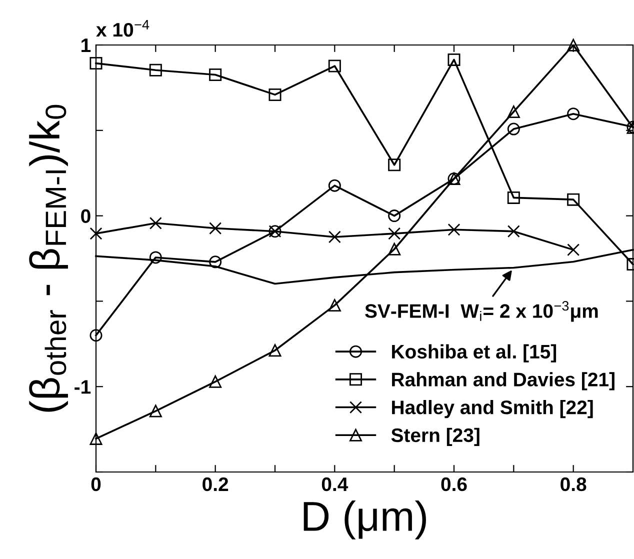  I want to click on y-axis-title: (β$_{other}$ - β$_{FEM-I}$)/k$_{0}$, so click(48, 258).